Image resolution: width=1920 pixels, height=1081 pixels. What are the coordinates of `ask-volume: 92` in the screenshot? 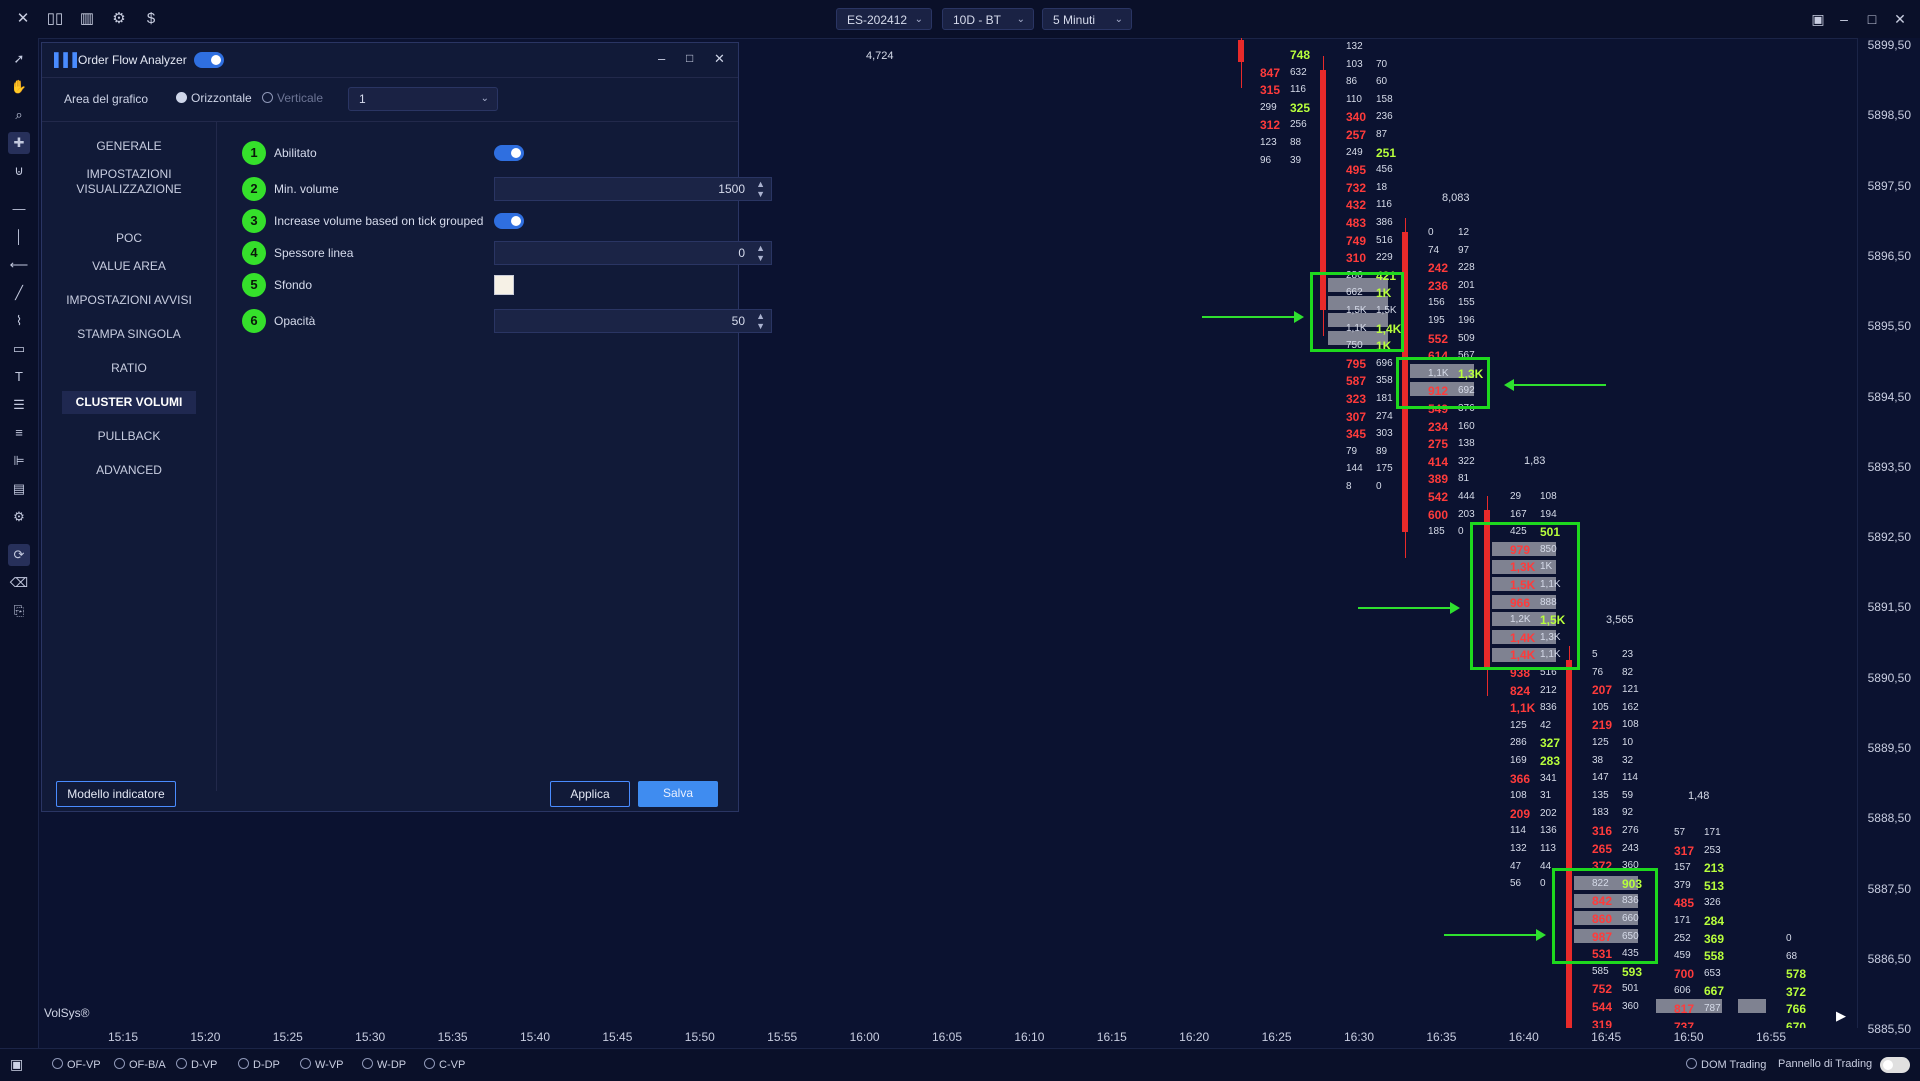 It's located at (1628, 813).